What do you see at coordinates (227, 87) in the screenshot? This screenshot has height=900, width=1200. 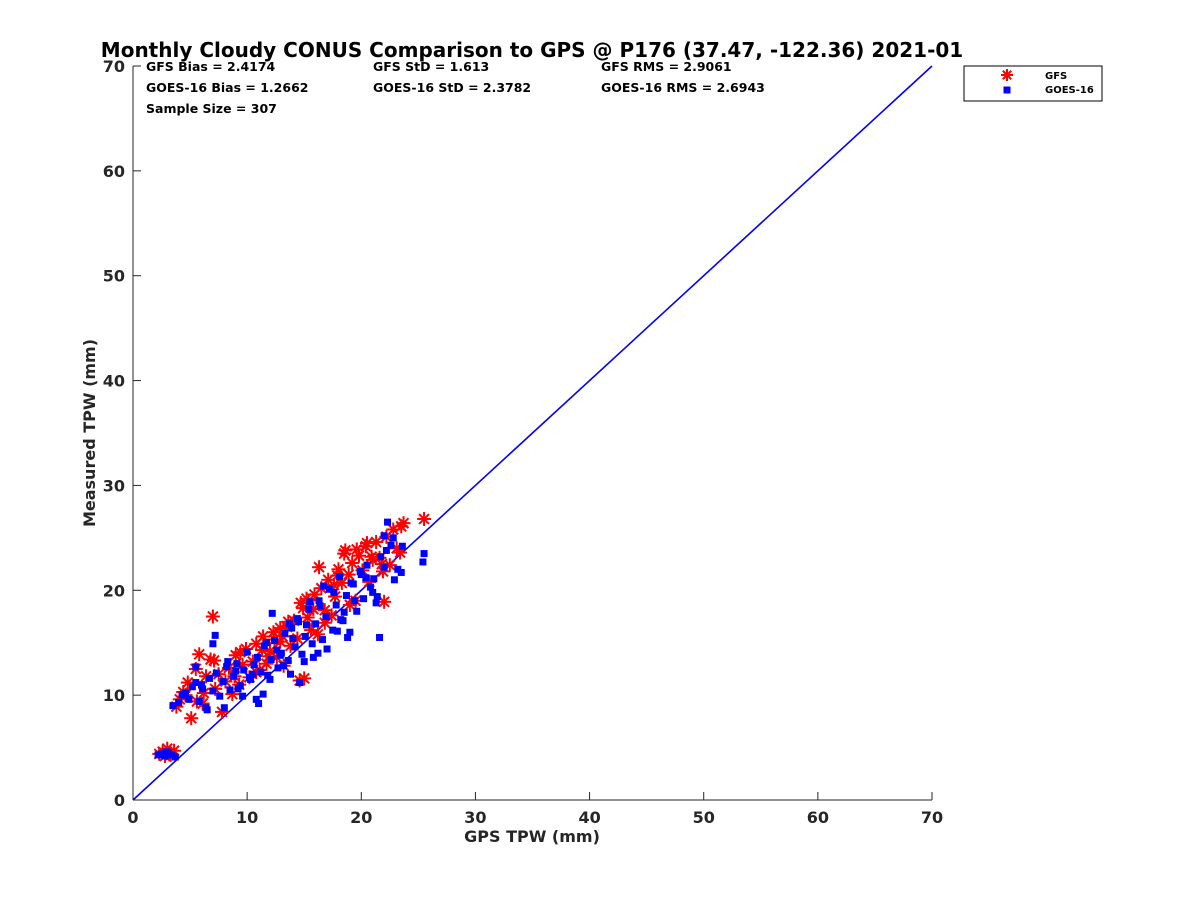 I see `stat-goes-bias: GOES-16 Bias = 1.2662` at bounding box center [227, 87].